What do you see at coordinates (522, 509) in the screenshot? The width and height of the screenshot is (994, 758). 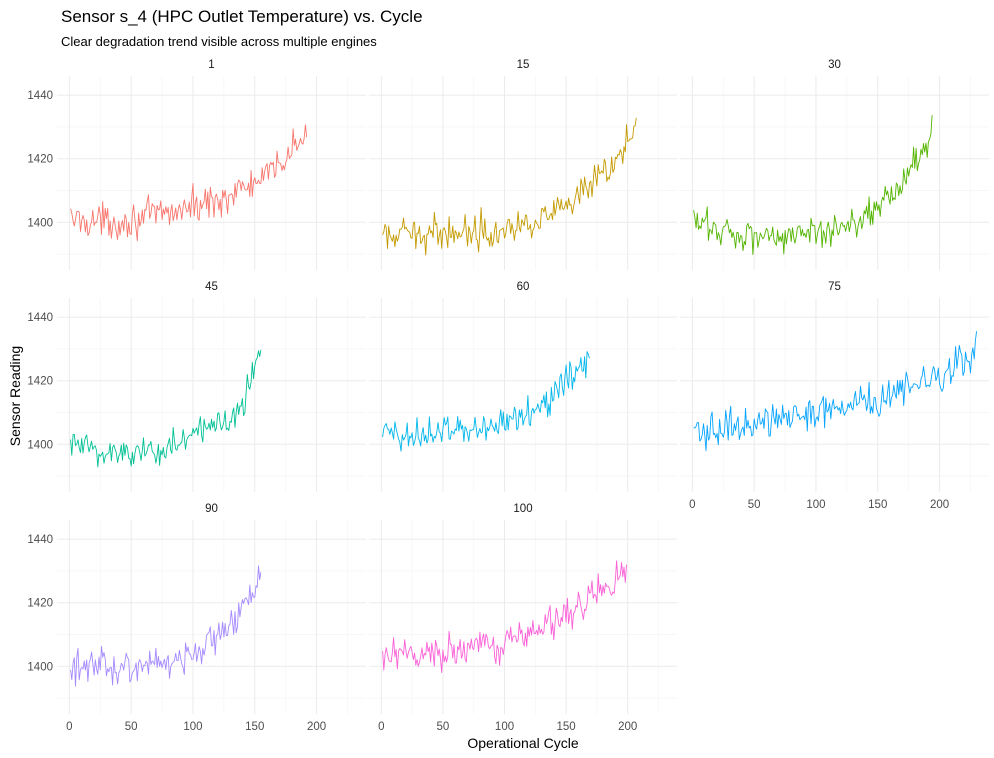 I see `facet-label-100: 100` at bounding box center [522, 509].